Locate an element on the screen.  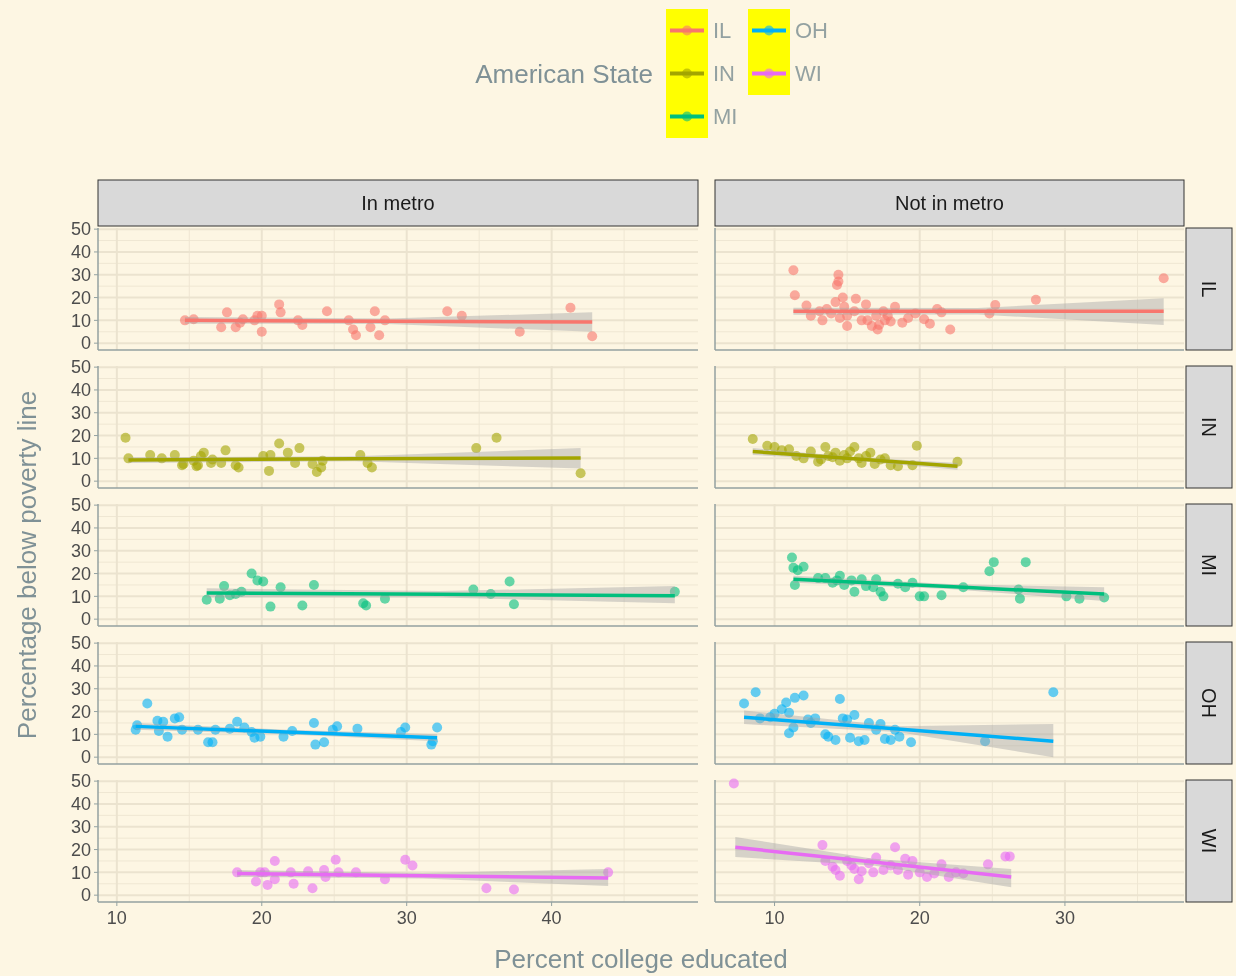
x-tick-label: 40 is located at coordinates (551, 918).